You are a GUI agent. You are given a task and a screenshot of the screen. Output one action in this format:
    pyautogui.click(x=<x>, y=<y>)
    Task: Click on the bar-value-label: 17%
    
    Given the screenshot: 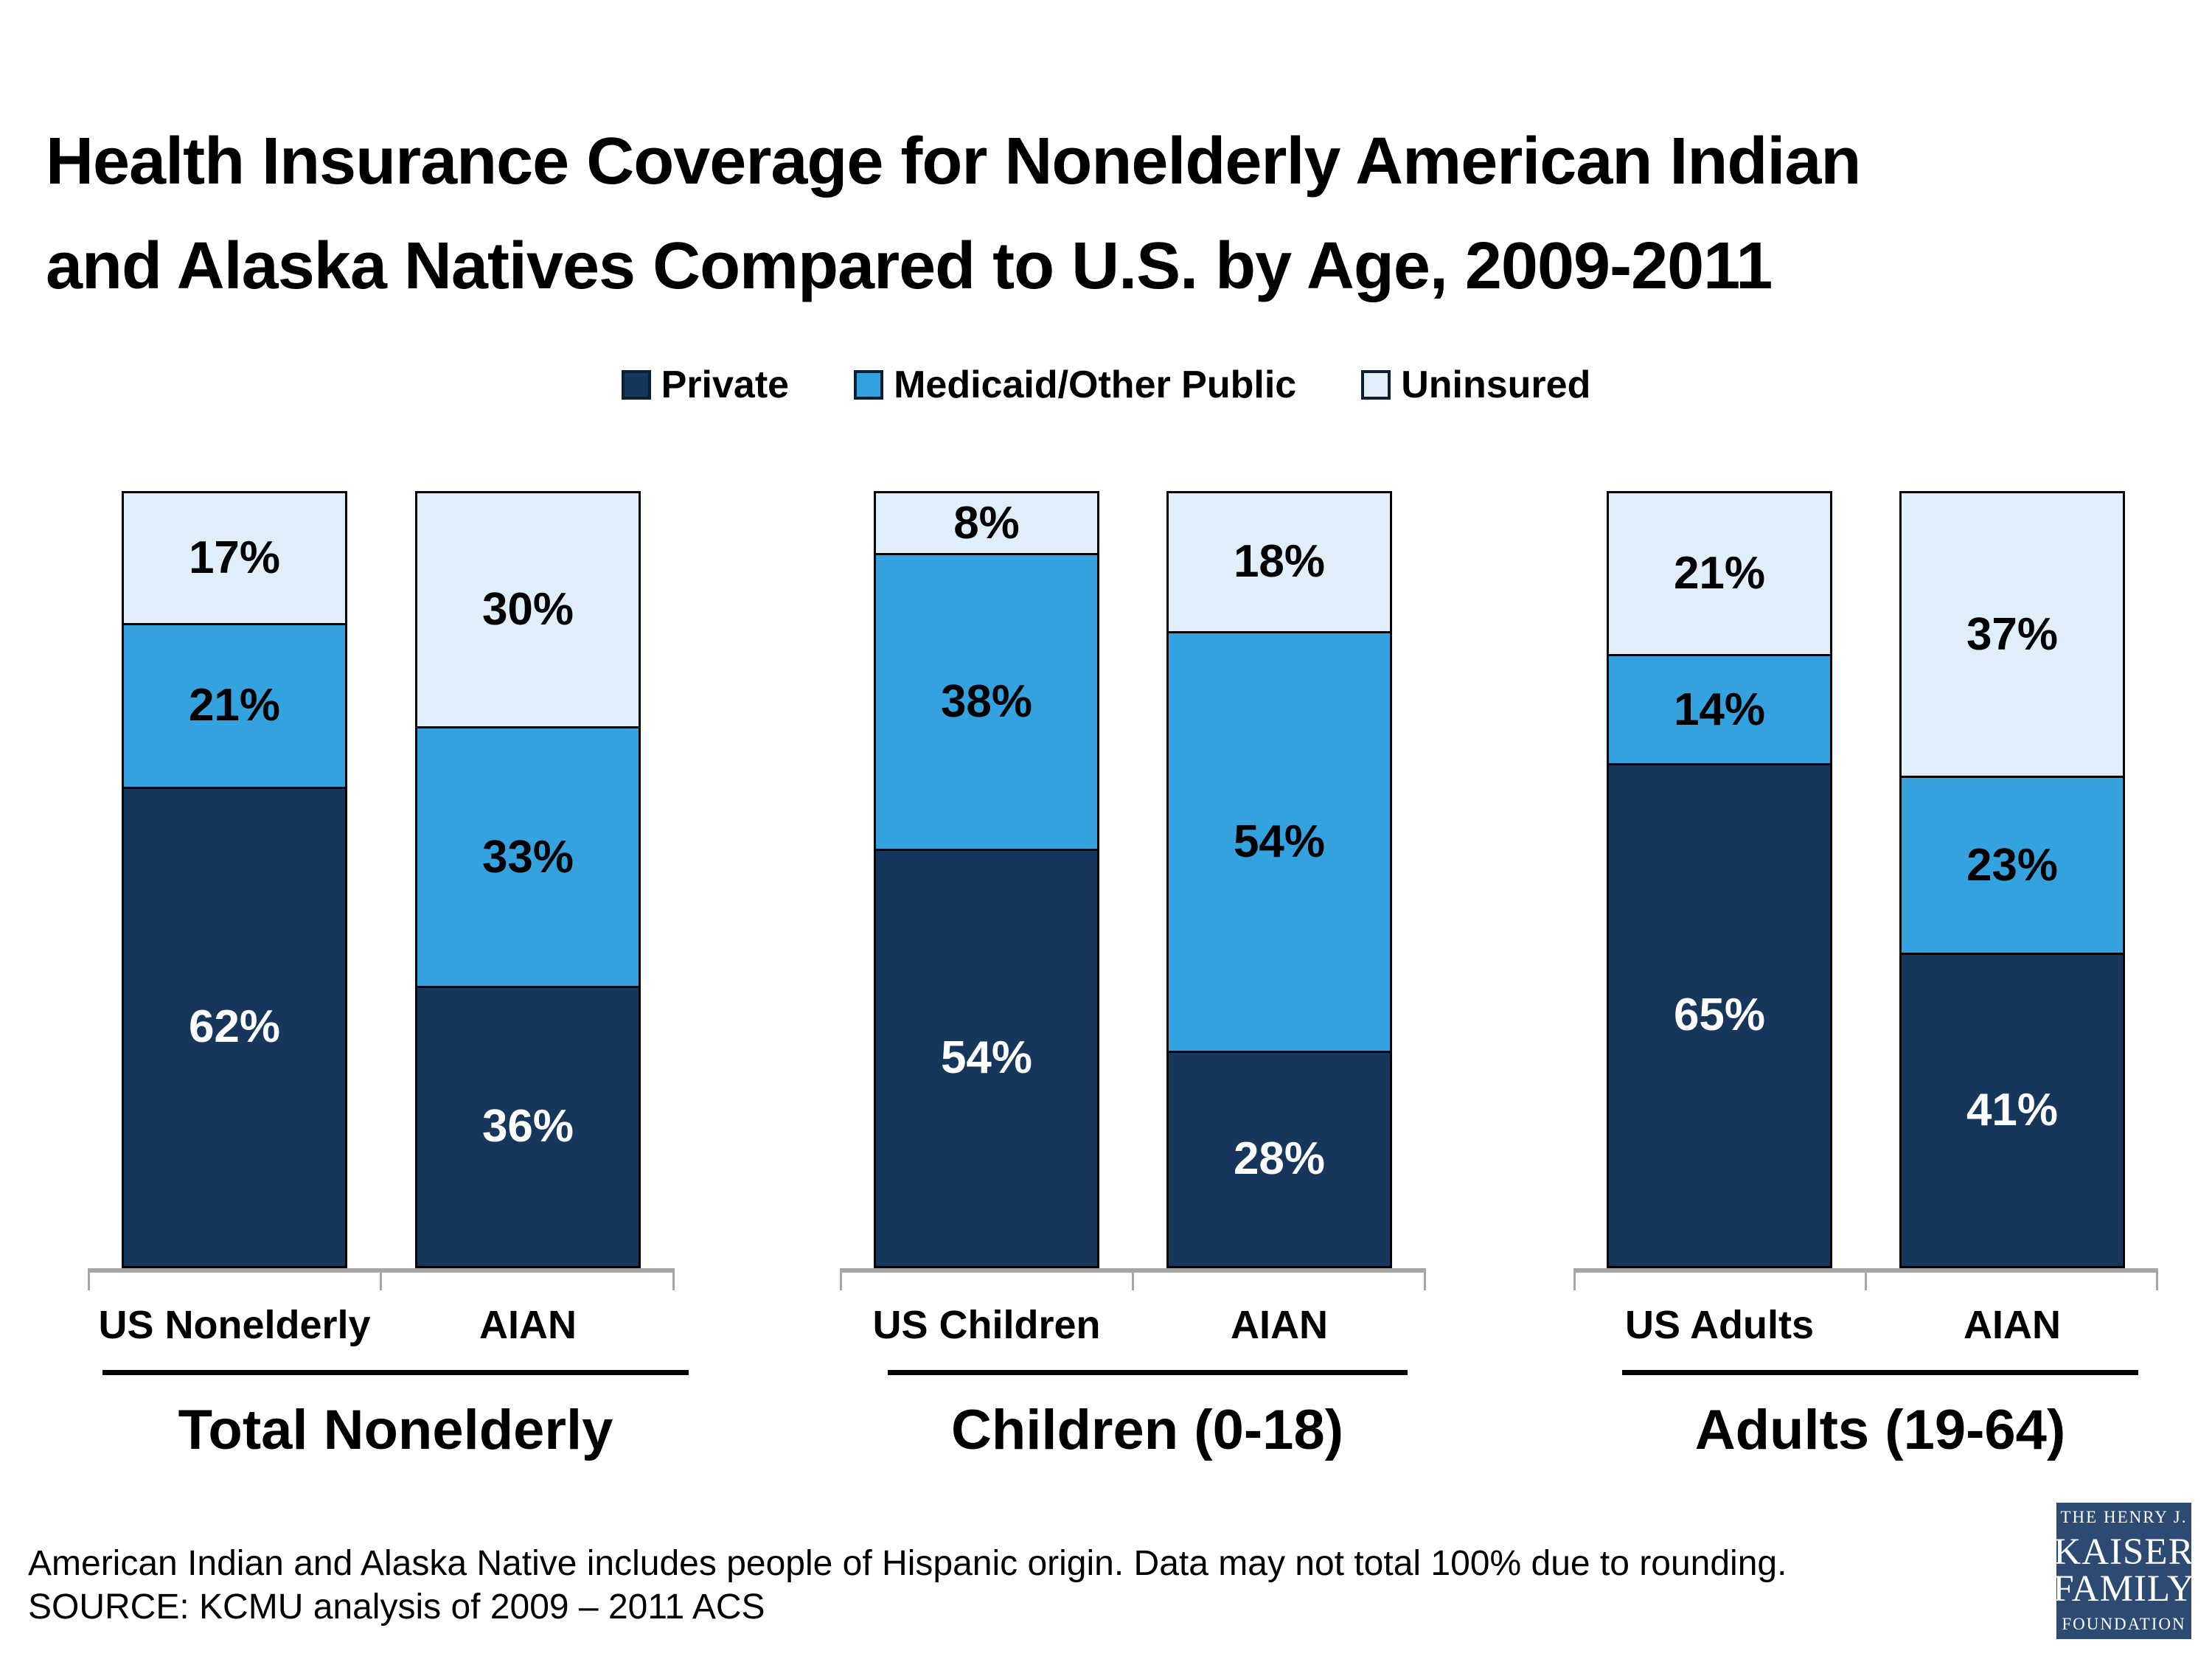 What is the action you would take?
    pyautogui.click(x=234, y=558)
    